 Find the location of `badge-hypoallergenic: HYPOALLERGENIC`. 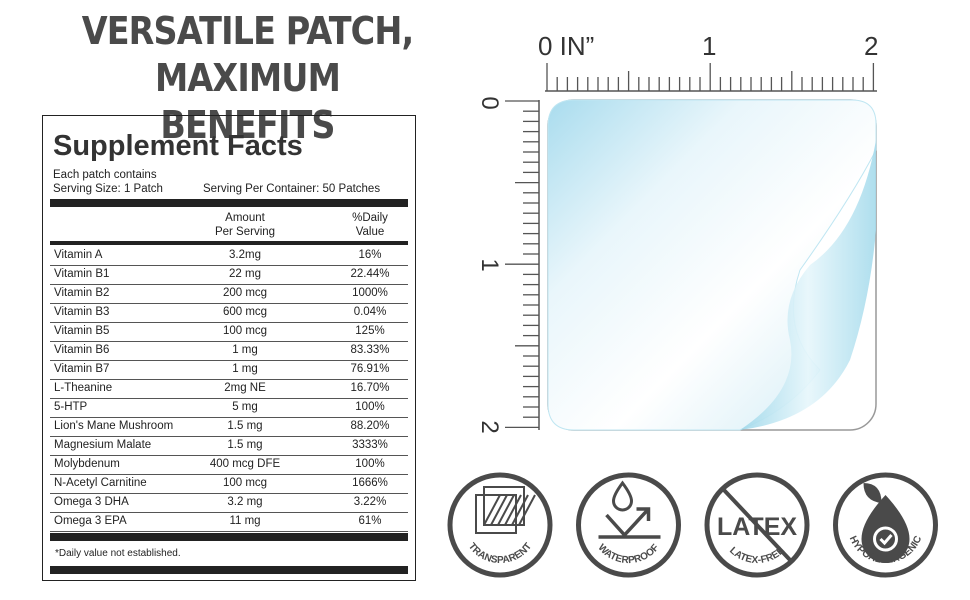

badge-hypoallergenic: HYPOALLERGENIC is located at coordinates (885, 525).